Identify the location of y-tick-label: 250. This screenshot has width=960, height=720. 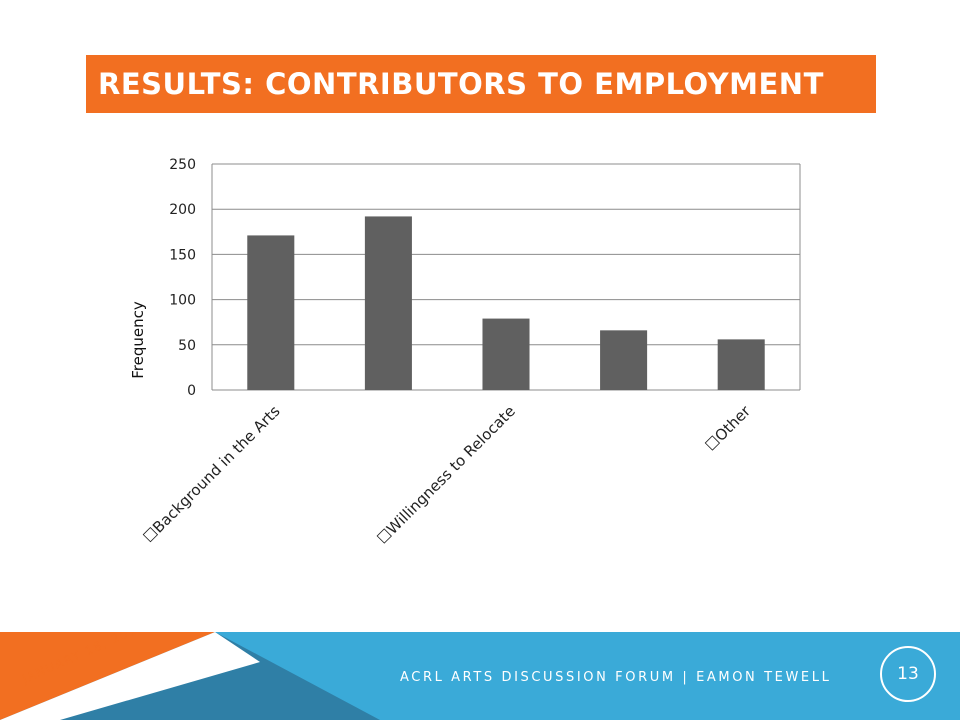
(182, 165).